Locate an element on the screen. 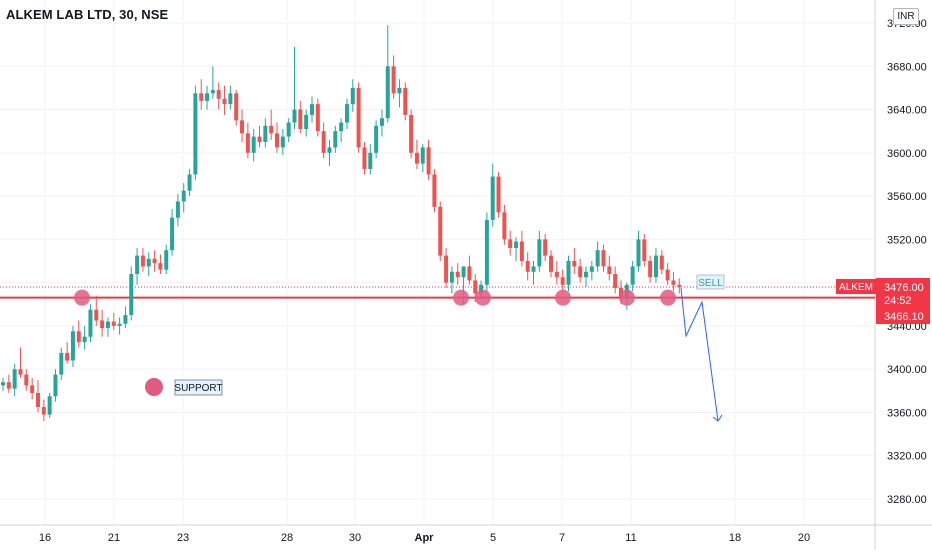 This screenshot has height=555, width=932. time-axis: 16 21 23 28 30 Apr 5 7 11 18 20 is located at coordinates (424, 538).